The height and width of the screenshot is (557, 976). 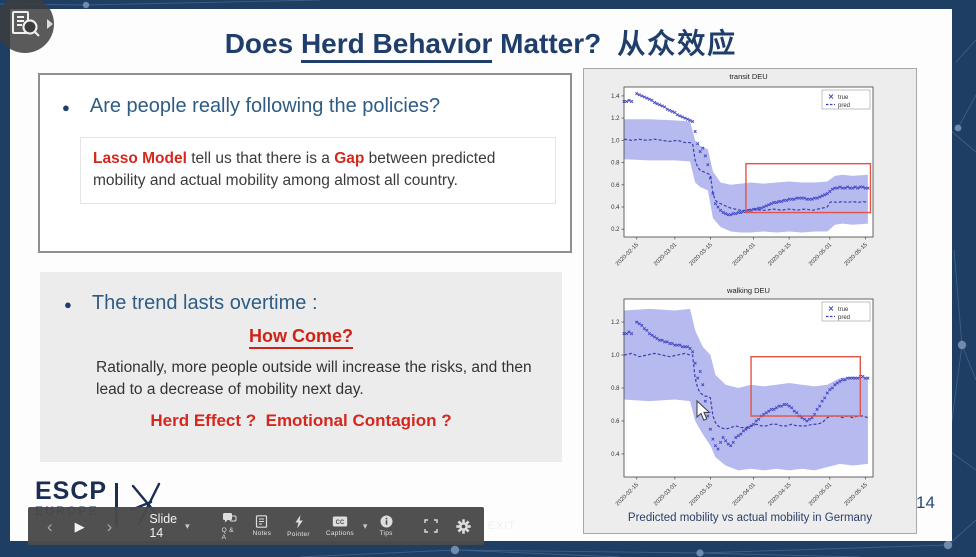 I want to click on next-slide-button: ›, so click(x=109, y=526).